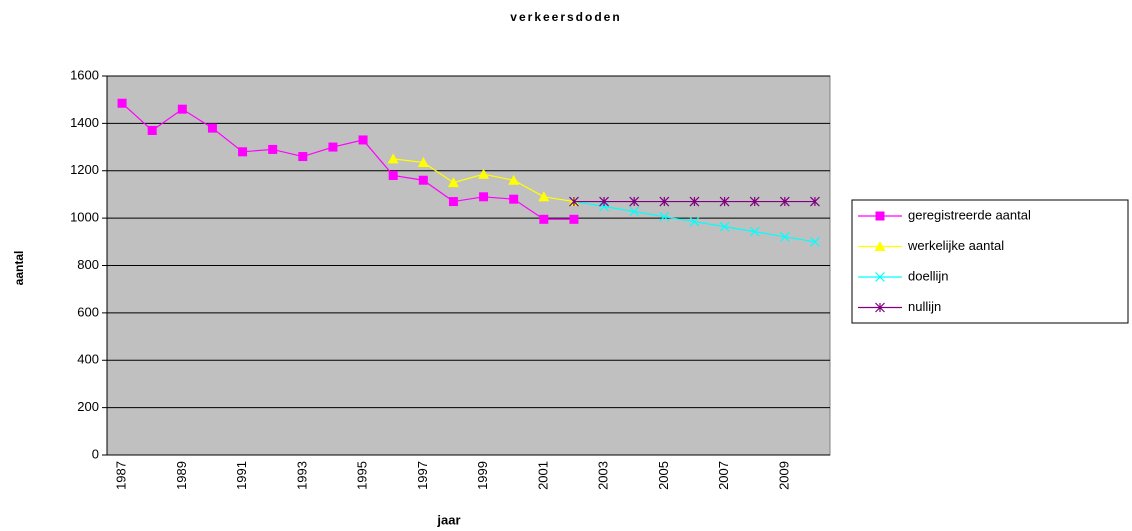 This screenshot has height=531, width=1132. What do you see at coordinates (347, 161) in the screenshot?
I see `series-line` at bounding box center [347, 161].